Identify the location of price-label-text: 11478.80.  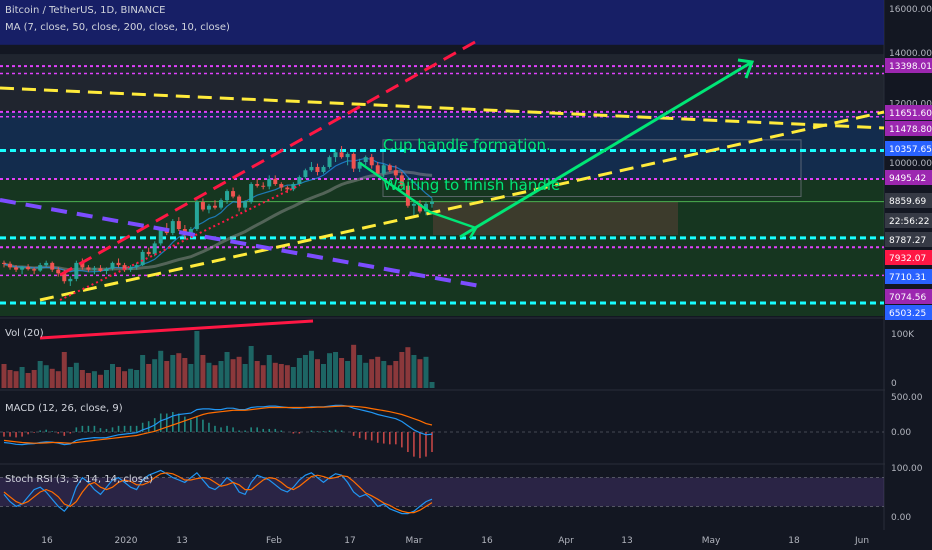
(910, 130).